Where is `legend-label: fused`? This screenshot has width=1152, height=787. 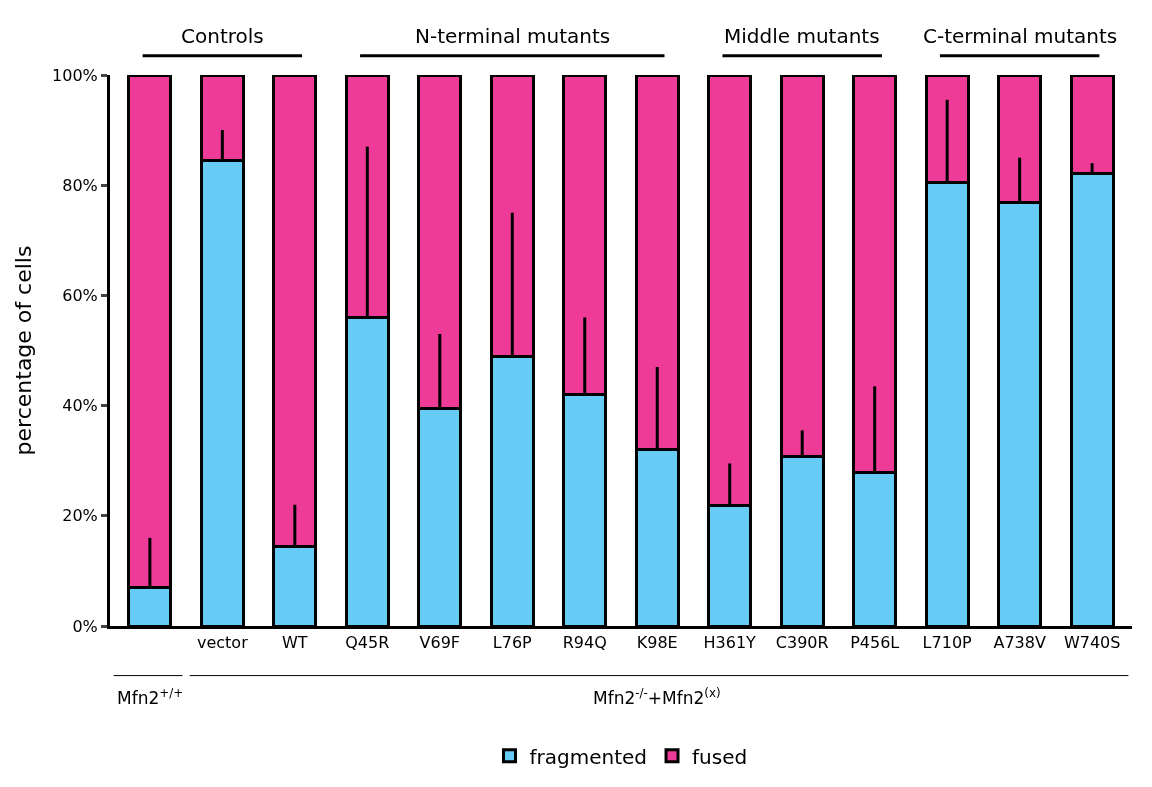
legend-label: fused is located at coordinates (720, 756).